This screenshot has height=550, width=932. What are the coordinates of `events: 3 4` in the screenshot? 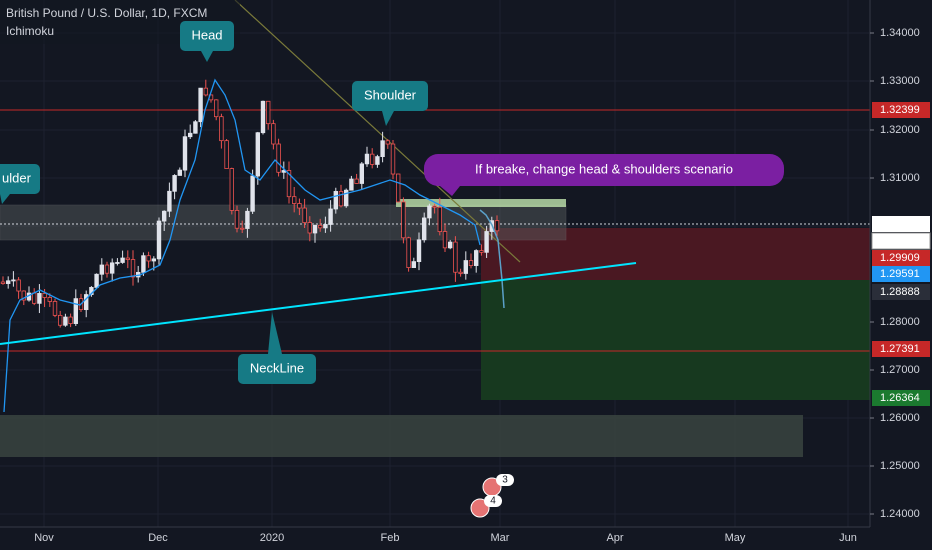 It's located at (492, 496).